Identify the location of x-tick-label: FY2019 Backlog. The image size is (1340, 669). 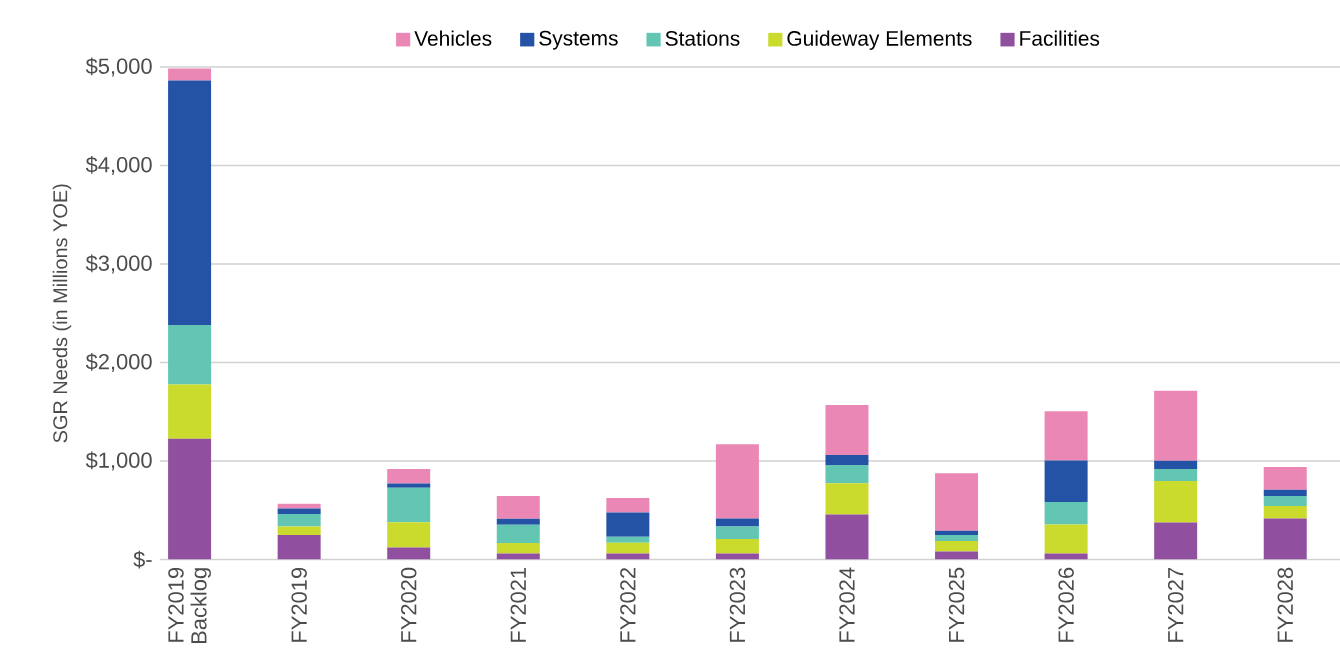
(189, 605).